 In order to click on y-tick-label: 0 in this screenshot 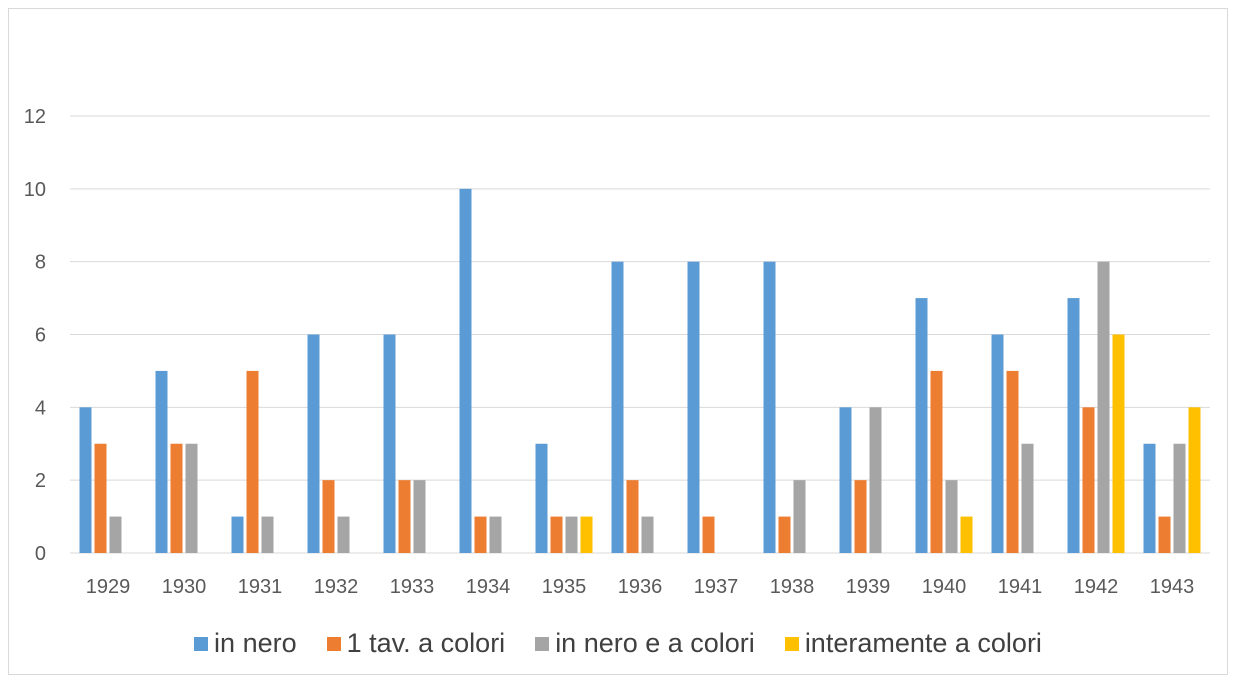, I will do `click(40, 554)`.